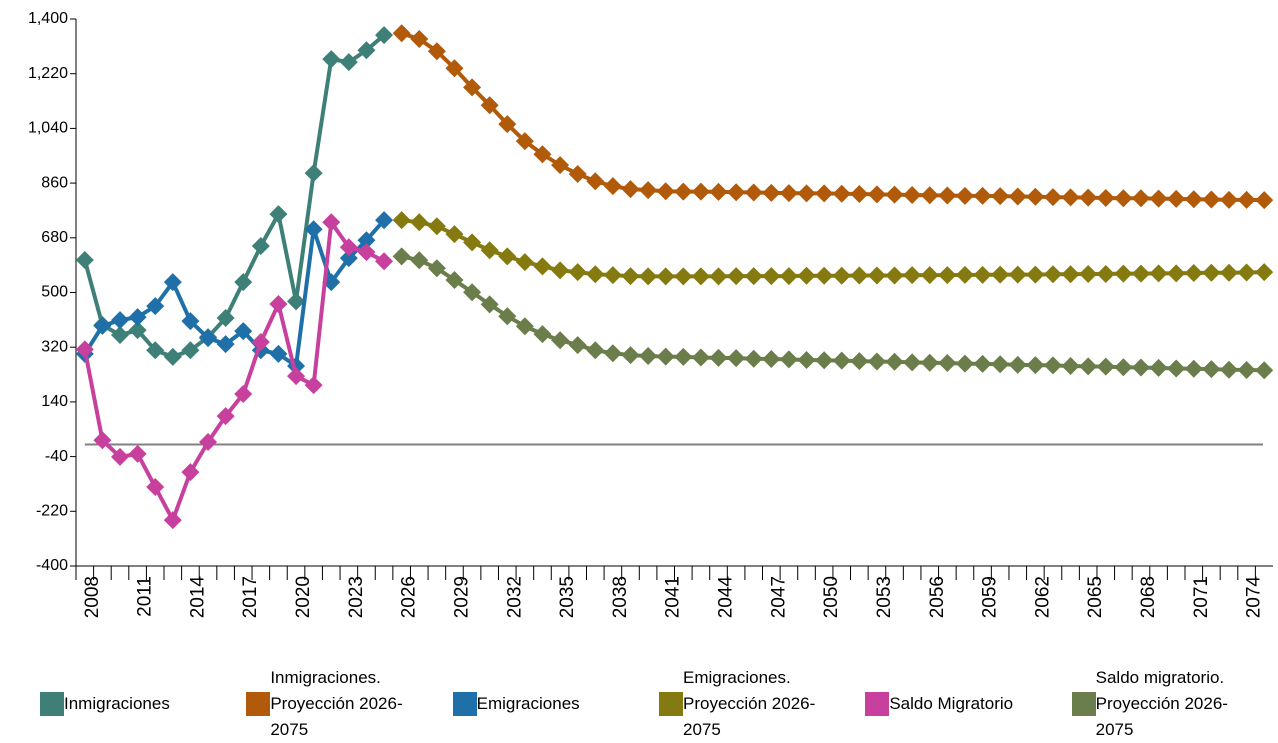  What do you see at coordinates (555, 704) in the screenshot?
I see `legend-item: Emigraciones` at bounding box center [555, 704].